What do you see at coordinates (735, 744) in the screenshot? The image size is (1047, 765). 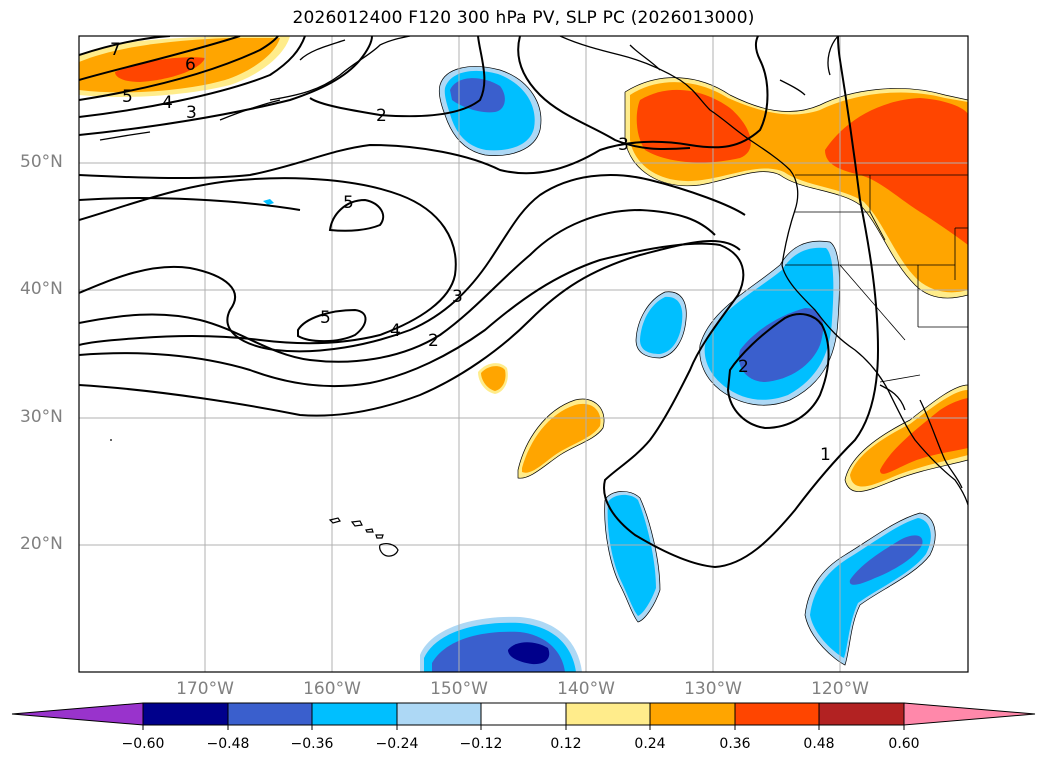 I see `colorbar-tick-label: 0.36` at bounding box center [735, 744].